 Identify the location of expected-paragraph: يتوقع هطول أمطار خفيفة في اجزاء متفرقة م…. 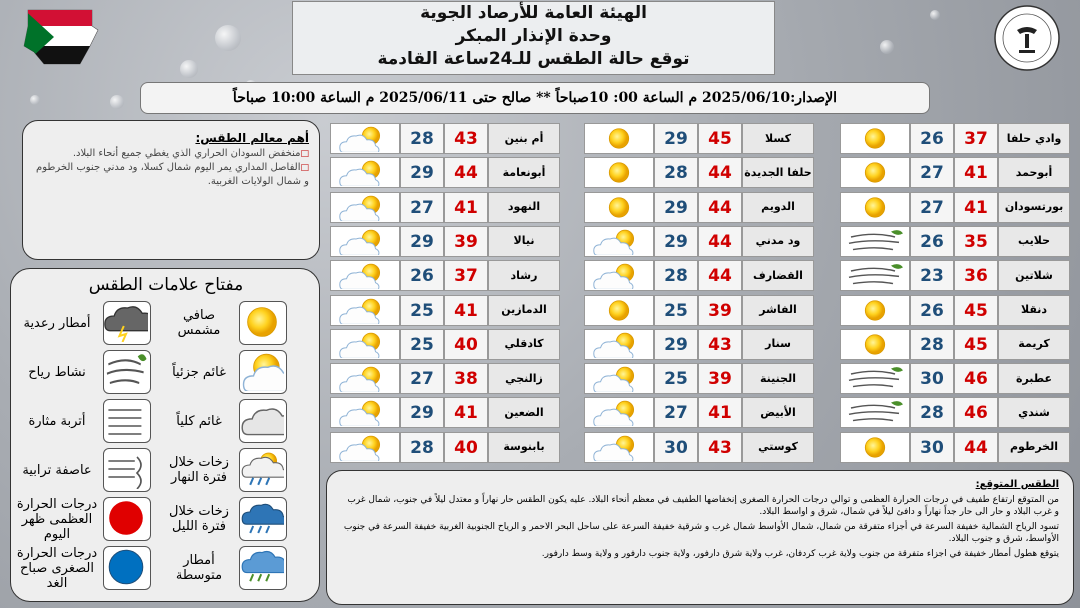
(800, 554).